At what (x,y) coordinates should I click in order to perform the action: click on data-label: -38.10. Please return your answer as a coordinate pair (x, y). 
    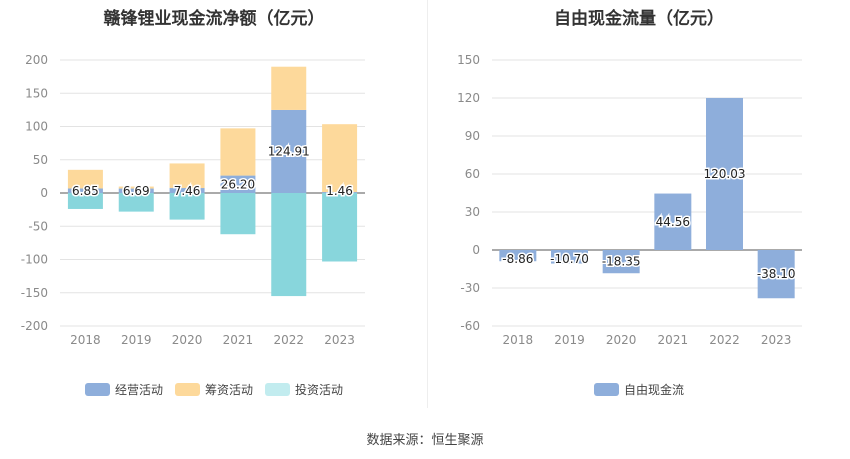
    Looking at the image, I should click on (776, 274).